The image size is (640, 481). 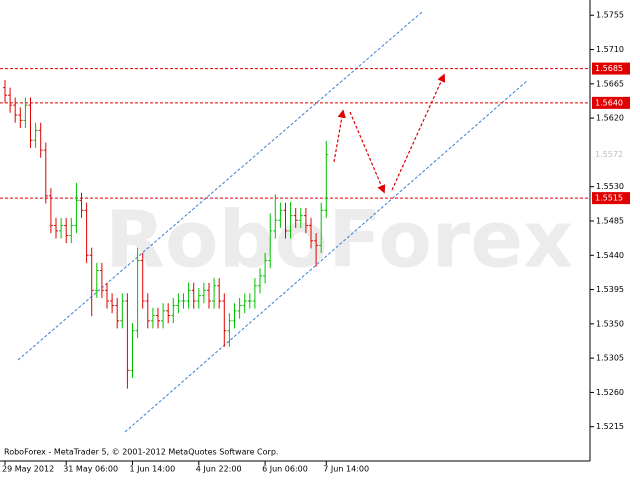 I want to click on x-tick-label: 31 May 06:00, so click(x=90, y=469).